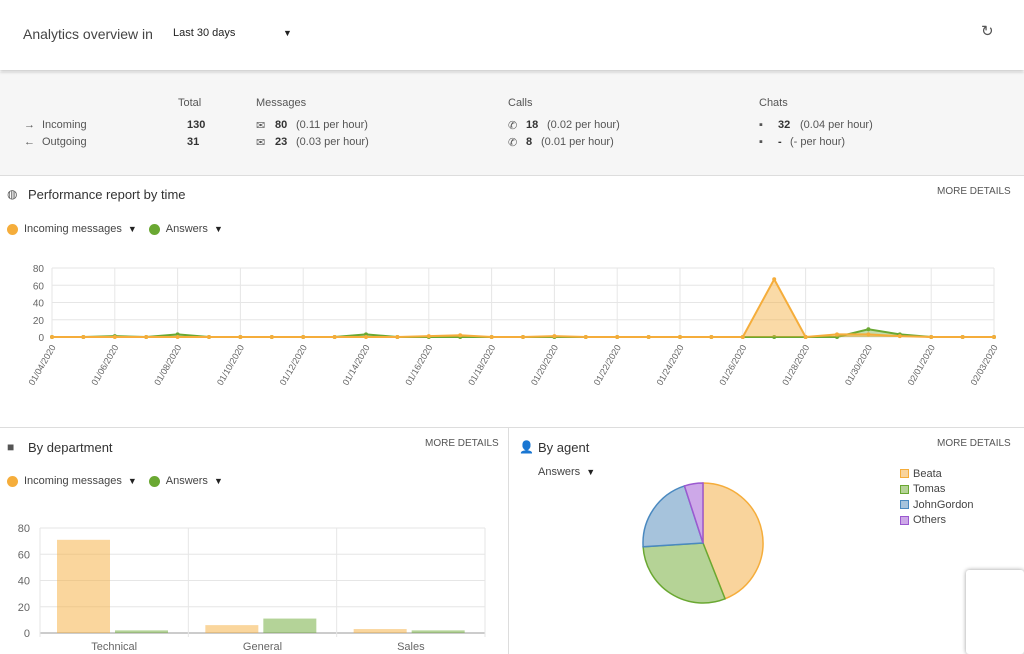 This screenshot has height=654, width=1024. I want to click on legend-item: JohnGordon, so click(937, 505).